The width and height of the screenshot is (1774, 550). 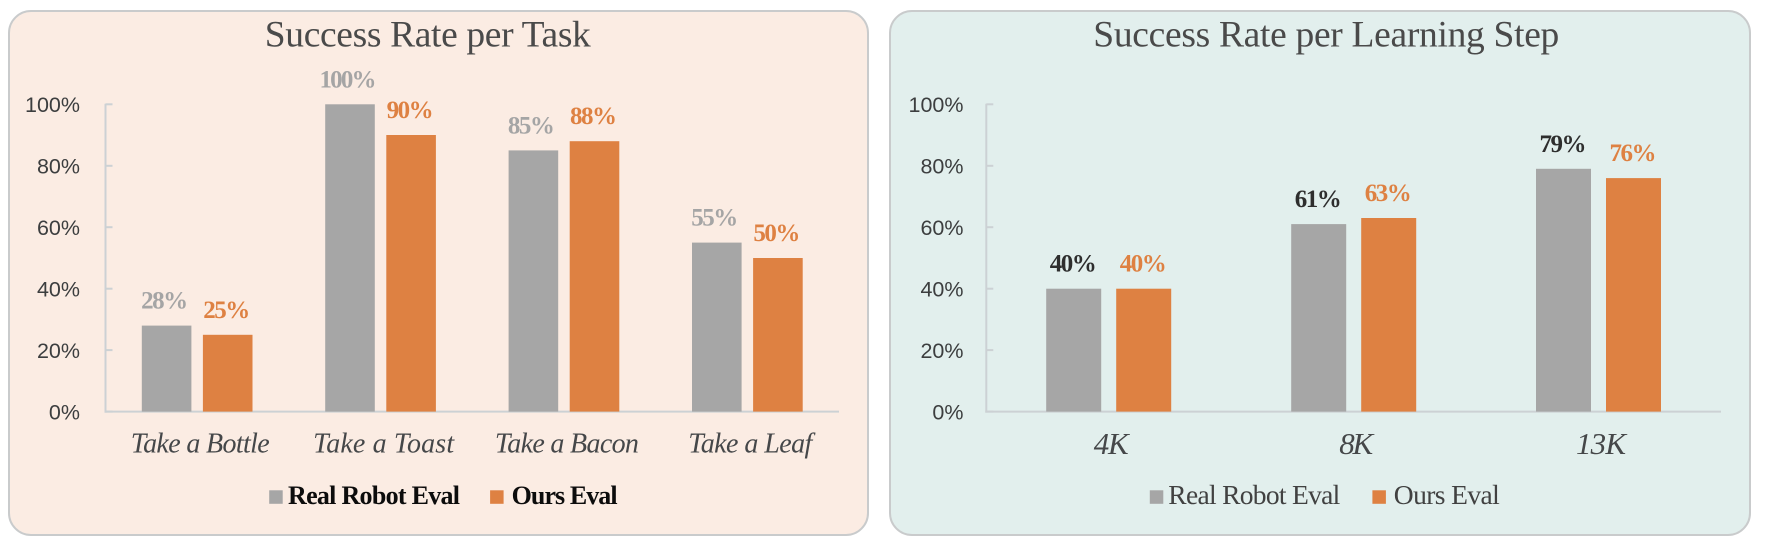 What do you see at coordinates (410, 110) in the screenshot?
I see `svg-text: 90%` at bounding box center [410, 110].